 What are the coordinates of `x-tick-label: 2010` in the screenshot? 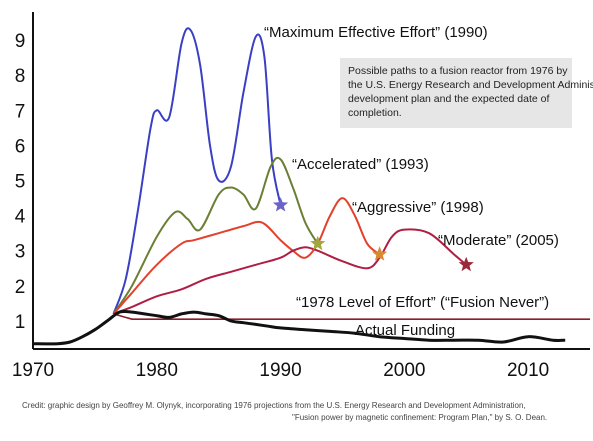 It's located at (528, 370).